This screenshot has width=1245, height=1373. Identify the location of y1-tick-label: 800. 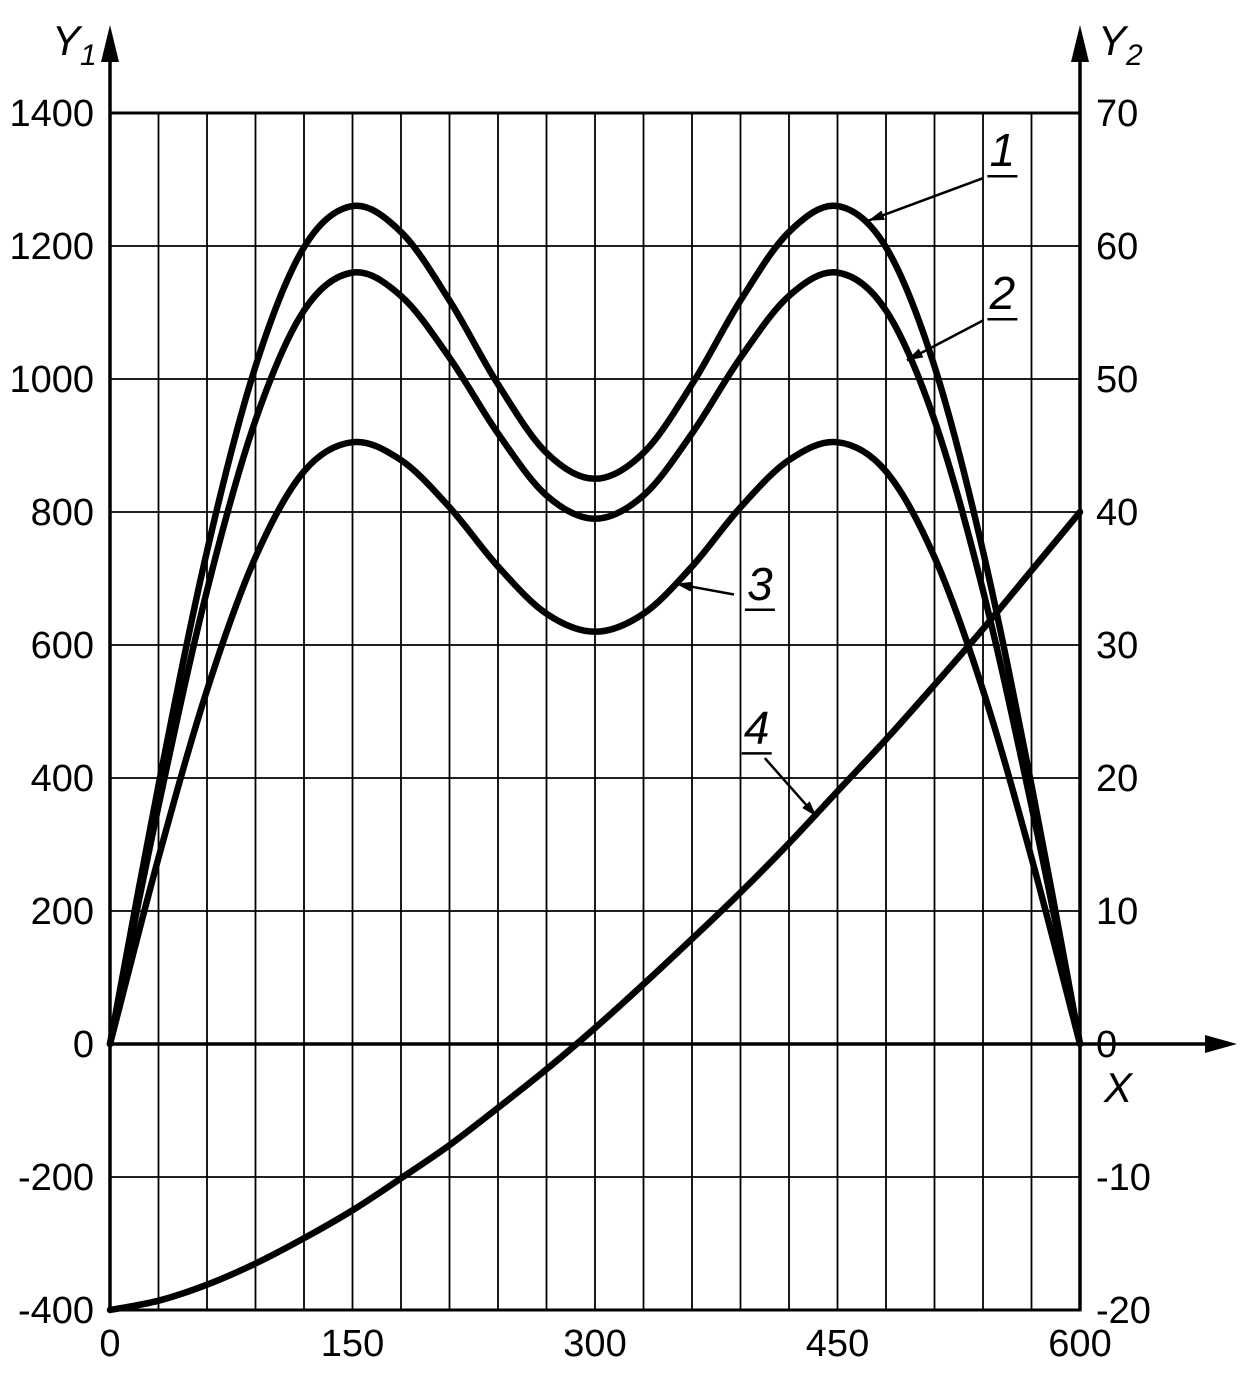
(62, 513).